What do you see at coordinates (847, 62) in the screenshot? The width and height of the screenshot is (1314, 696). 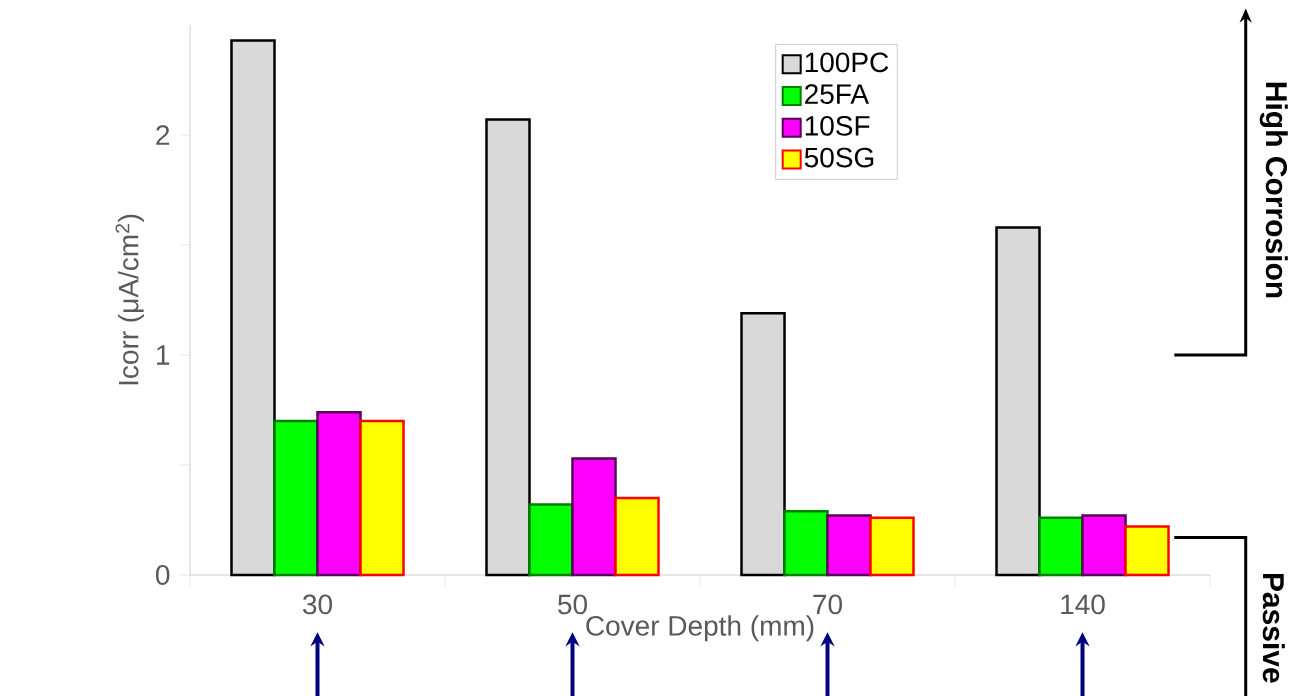 I see `legend-label: 100PC` at bounding box center [847, 62].